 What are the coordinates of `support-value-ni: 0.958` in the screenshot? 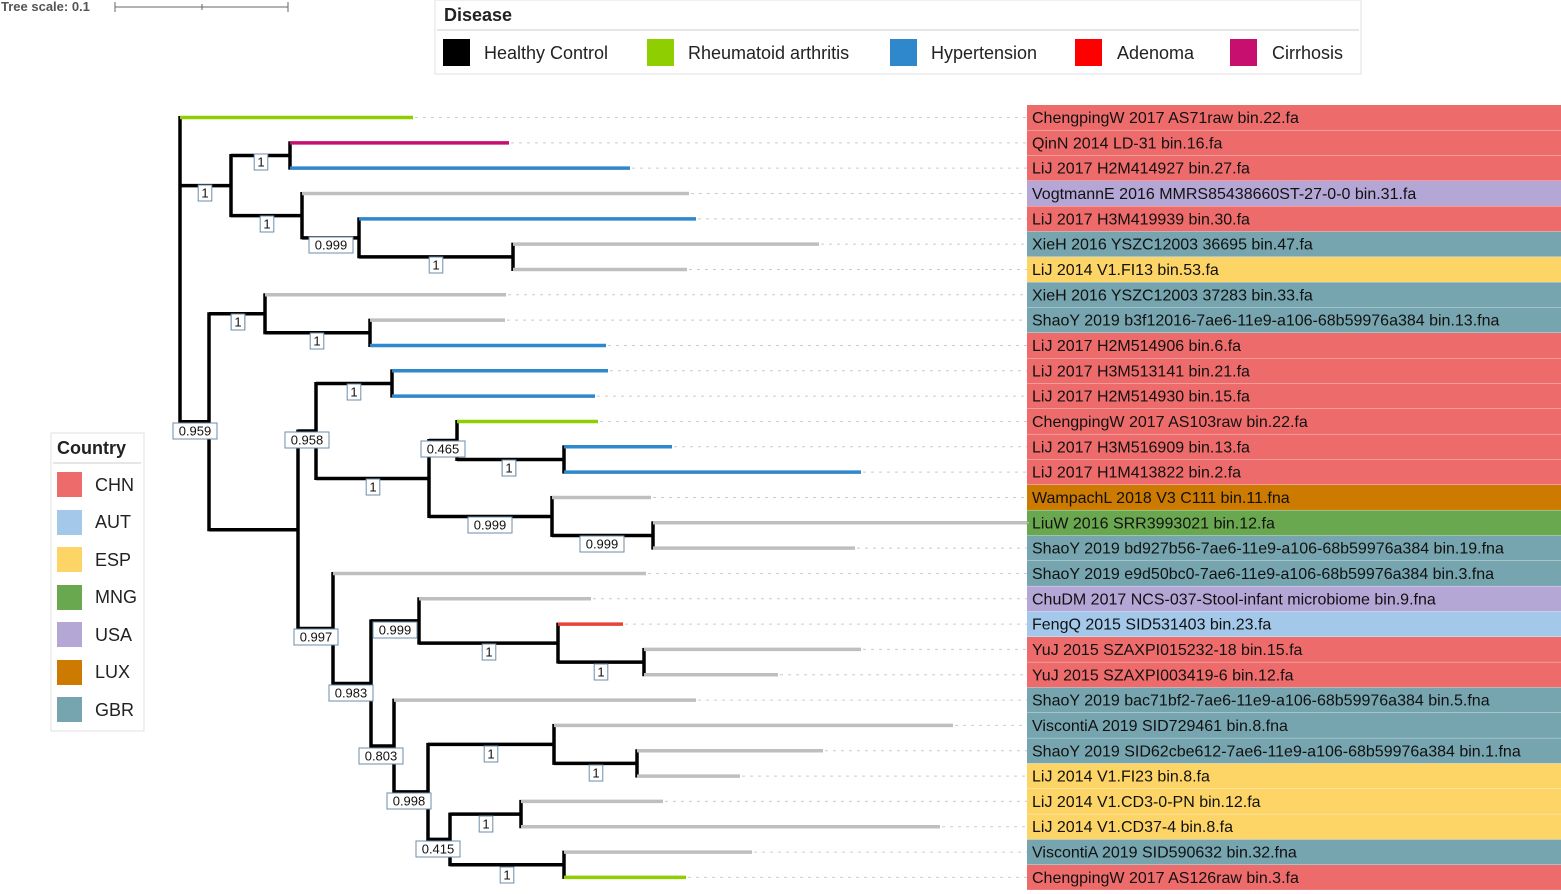 It's located at (307, 440).